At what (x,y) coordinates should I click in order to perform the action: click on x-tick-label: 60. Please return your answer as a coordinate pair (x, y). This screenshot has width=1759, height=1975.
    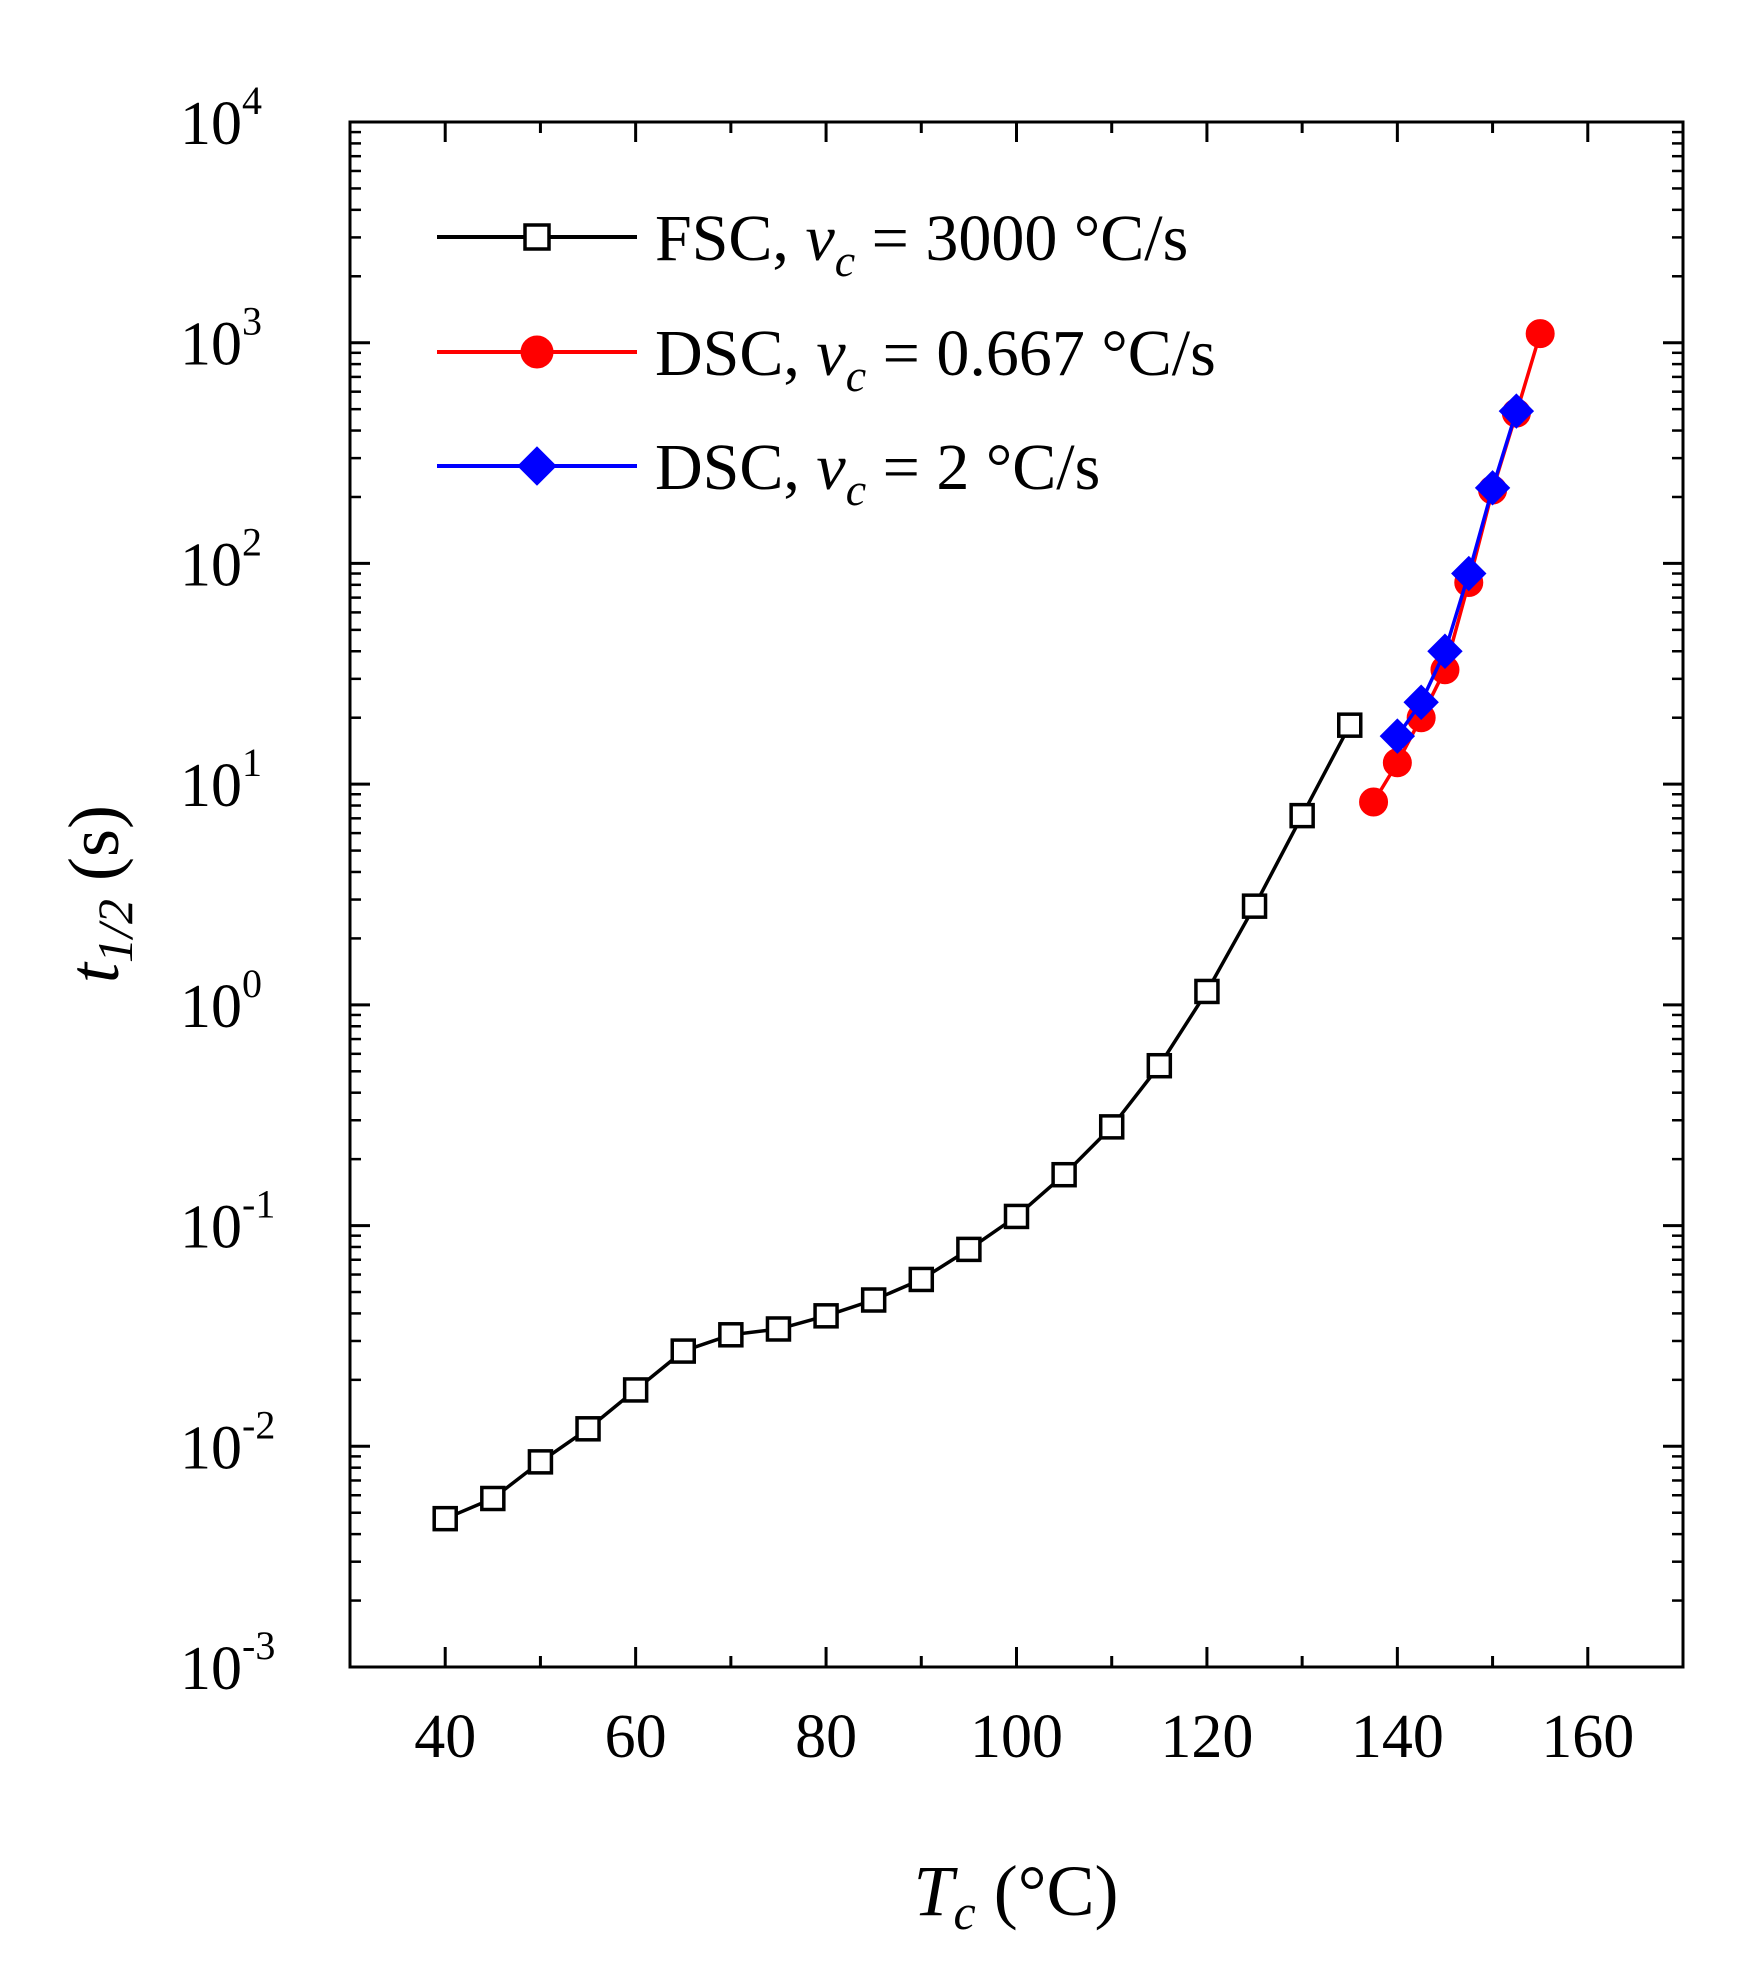
    Looking at the image, I should click on (636, 1737).